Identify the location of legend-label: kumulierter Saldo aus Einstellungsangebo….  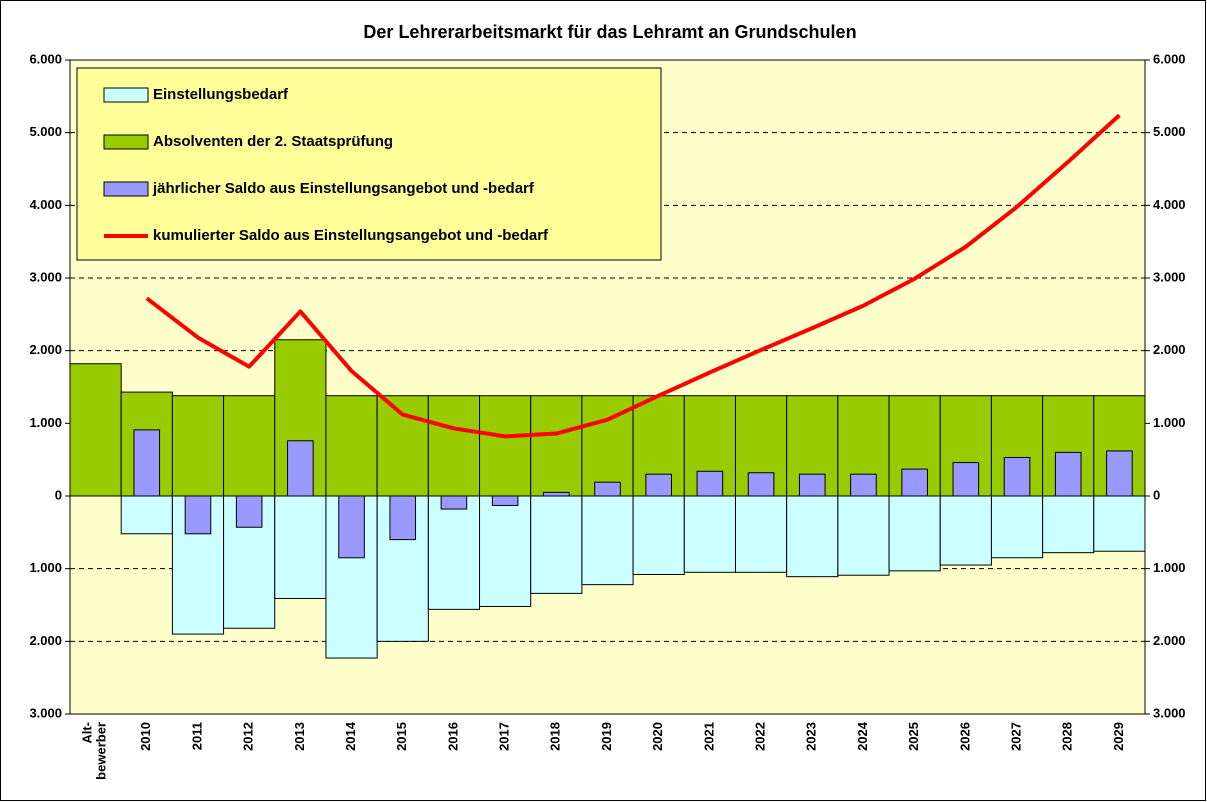
(351, 235).